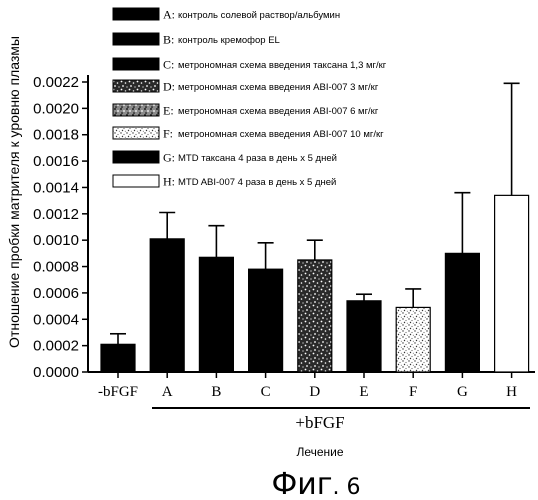  Describe the element at coordinates (169, 15) in the screenshot. I see `legend-letter: A:` at that location.